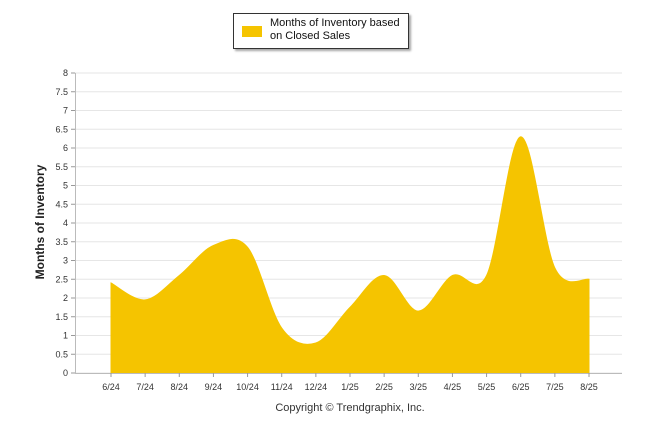  Describe the element at coordinates (65, 298) in the screenshot. I see `y-tick-label: 2` at that location.